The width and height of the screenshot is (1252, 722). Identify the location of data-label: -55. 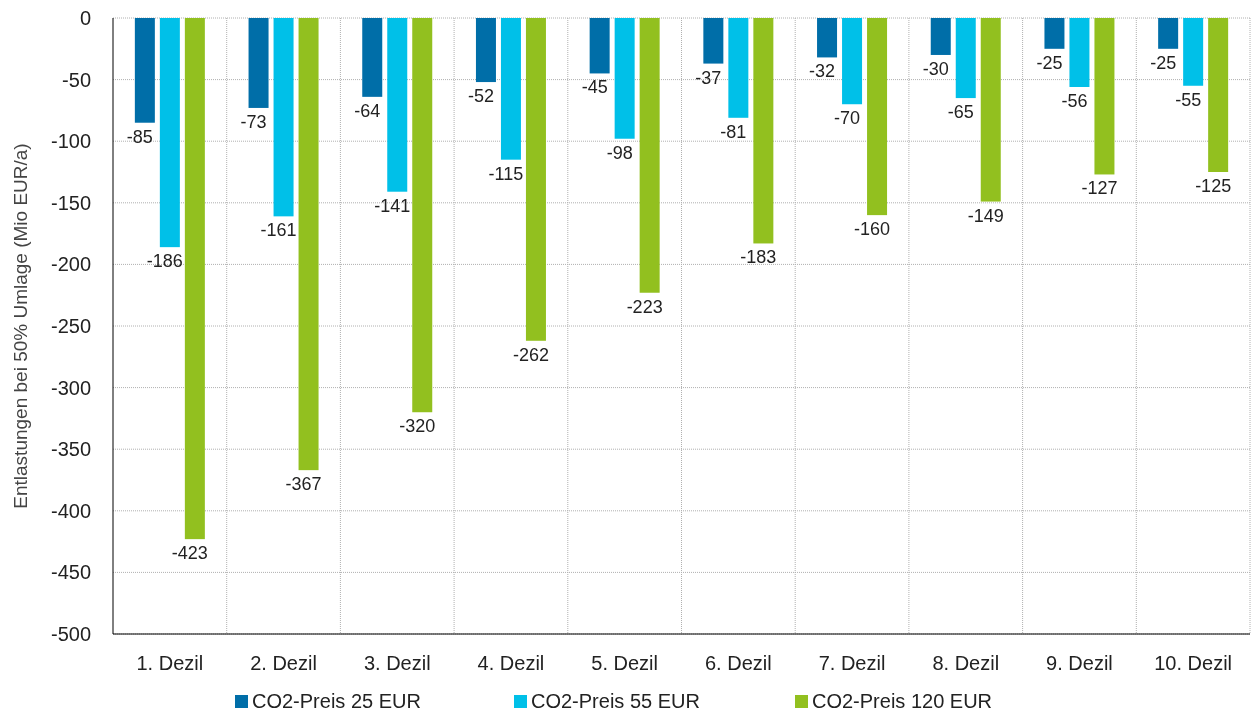
(1188, 99).